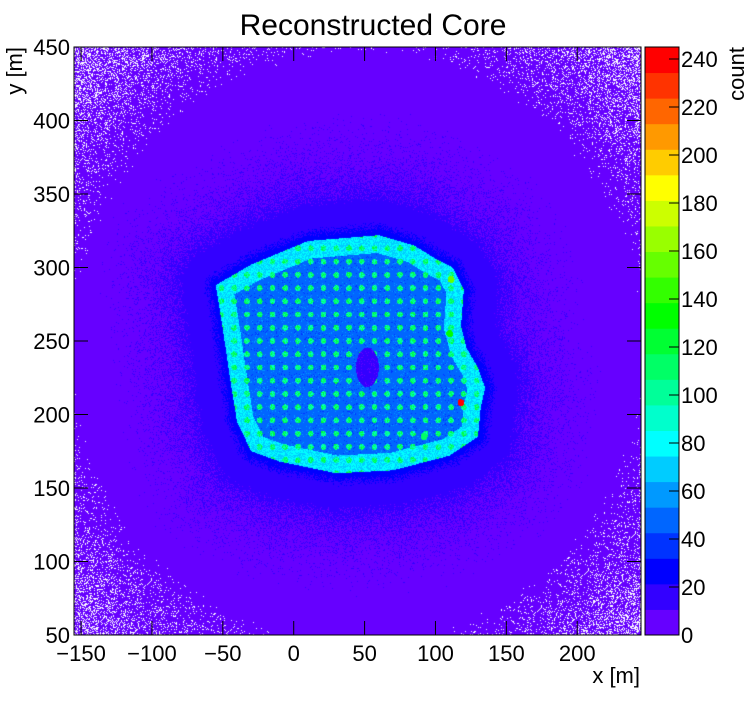  What do you see at coordinates (51, 47) in the screenshot?
I see `y-tick-label: 450` at bounding box center [51, 47].